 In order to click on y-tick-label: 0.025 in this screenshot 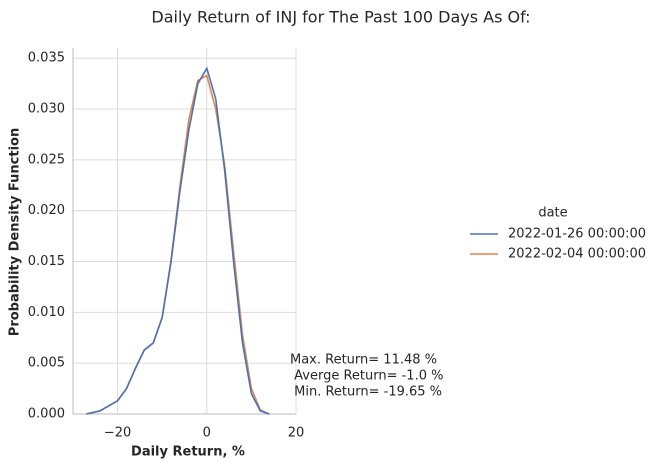, I will do `click(46, 159)`.